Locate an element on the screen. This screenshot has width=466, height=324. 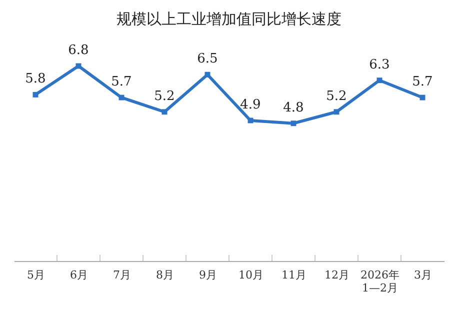
x-tick-label: 9月 is located at coordinates (208, 275).